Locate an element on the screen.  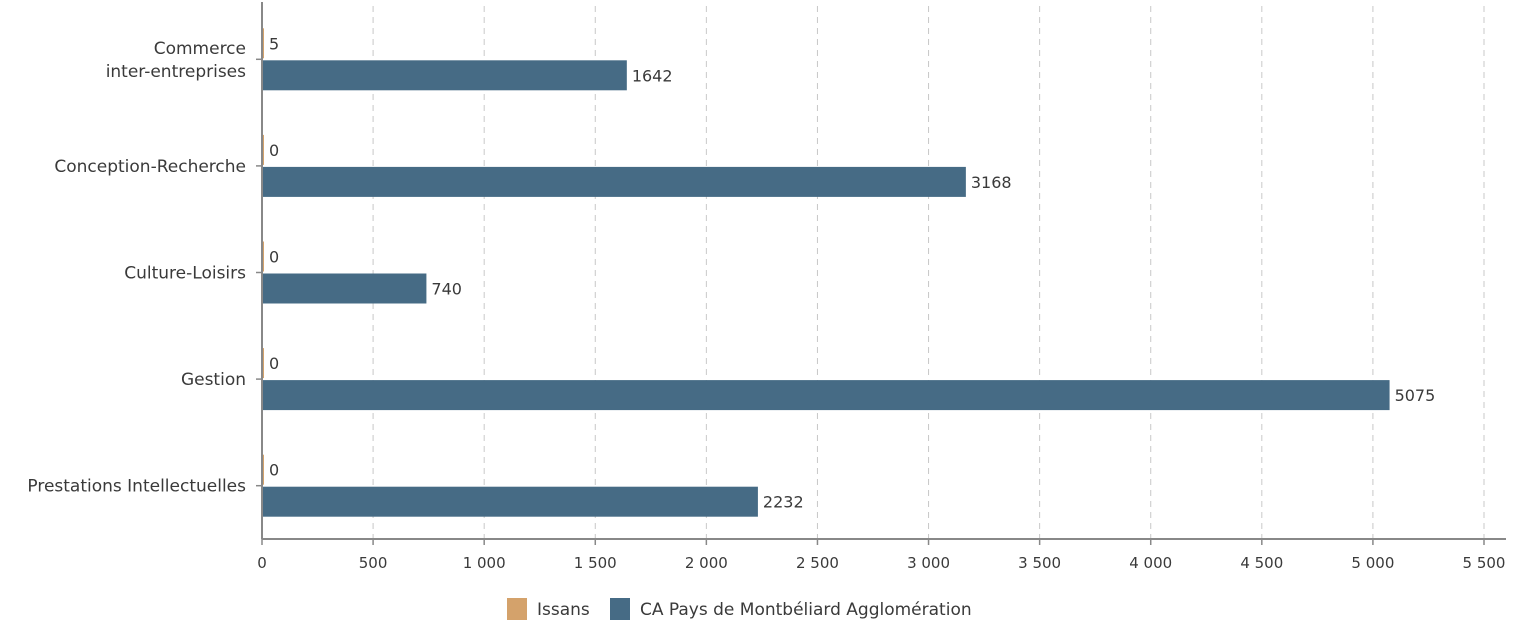
category-label-line: Prestations Intellectuelles is located at coordinates (136, 487).